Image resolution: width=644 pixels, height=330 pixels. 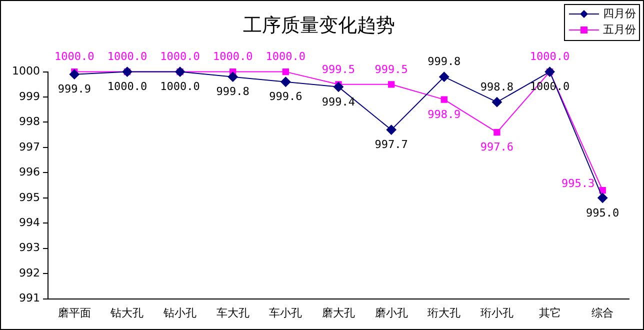 I want to click on data-label: 999.4, so click(x=339, y=101).